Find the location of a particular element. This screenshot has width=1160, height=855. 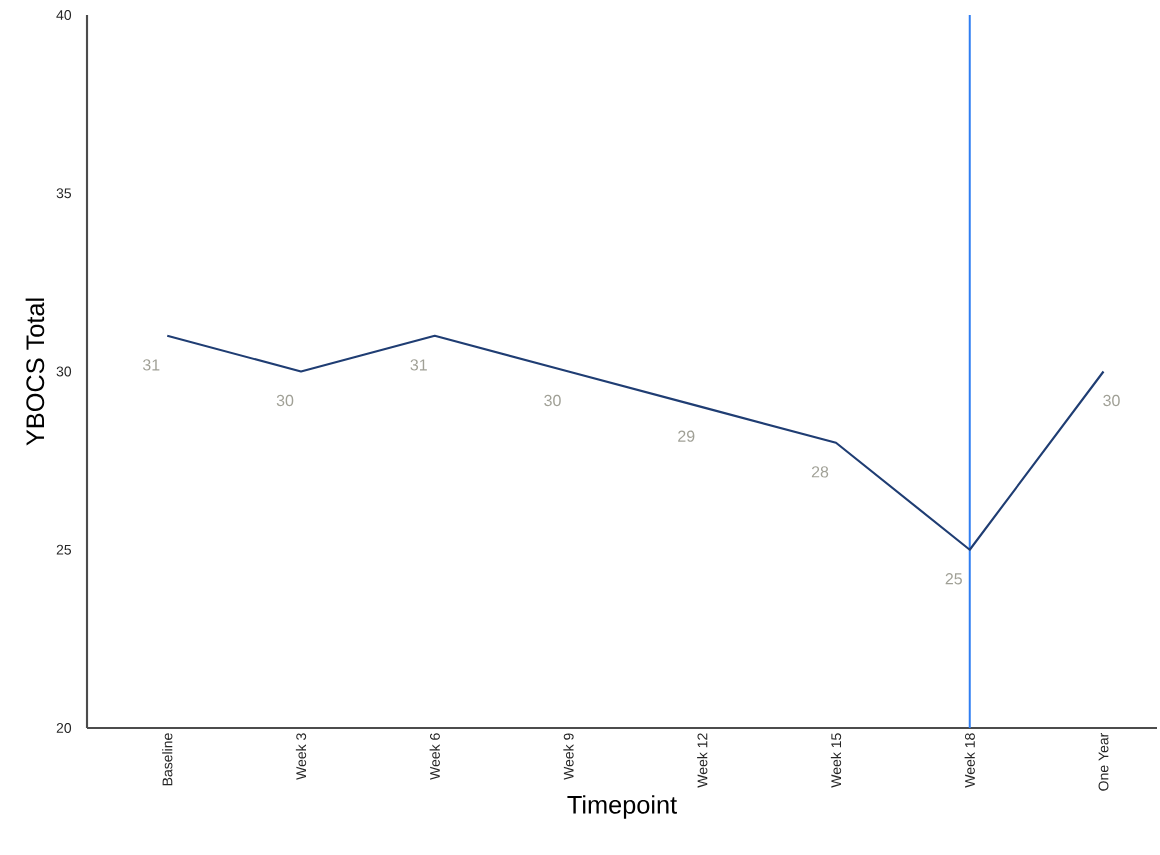

x-tick-label: Week 6 is located at coordinates (434, 756).